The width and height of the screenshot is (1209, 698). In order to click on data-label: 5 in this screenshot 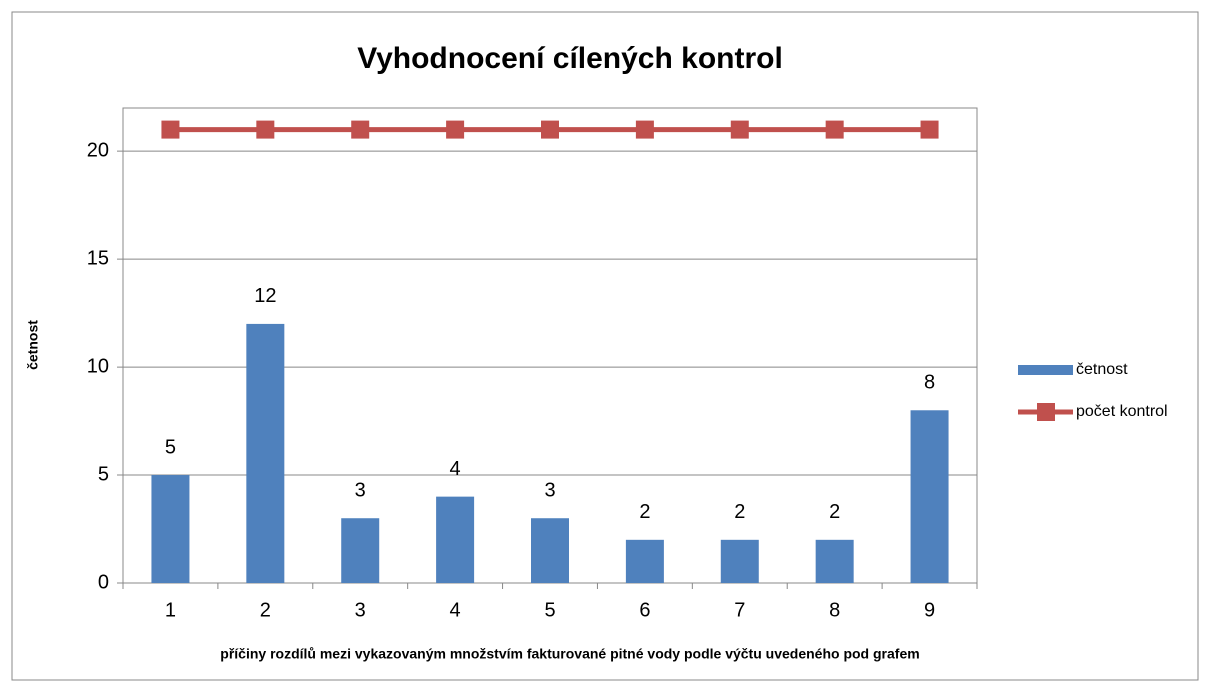, I will do `click(170, 447)`.